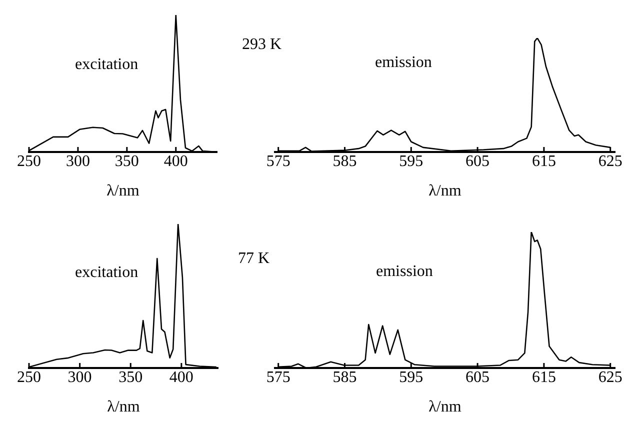 This screenshot has height=421, width=631. What do you see at coordinates (262, 45) in the screenshot?
I see `annotation: 293 K` at bounding box center [262, 45].